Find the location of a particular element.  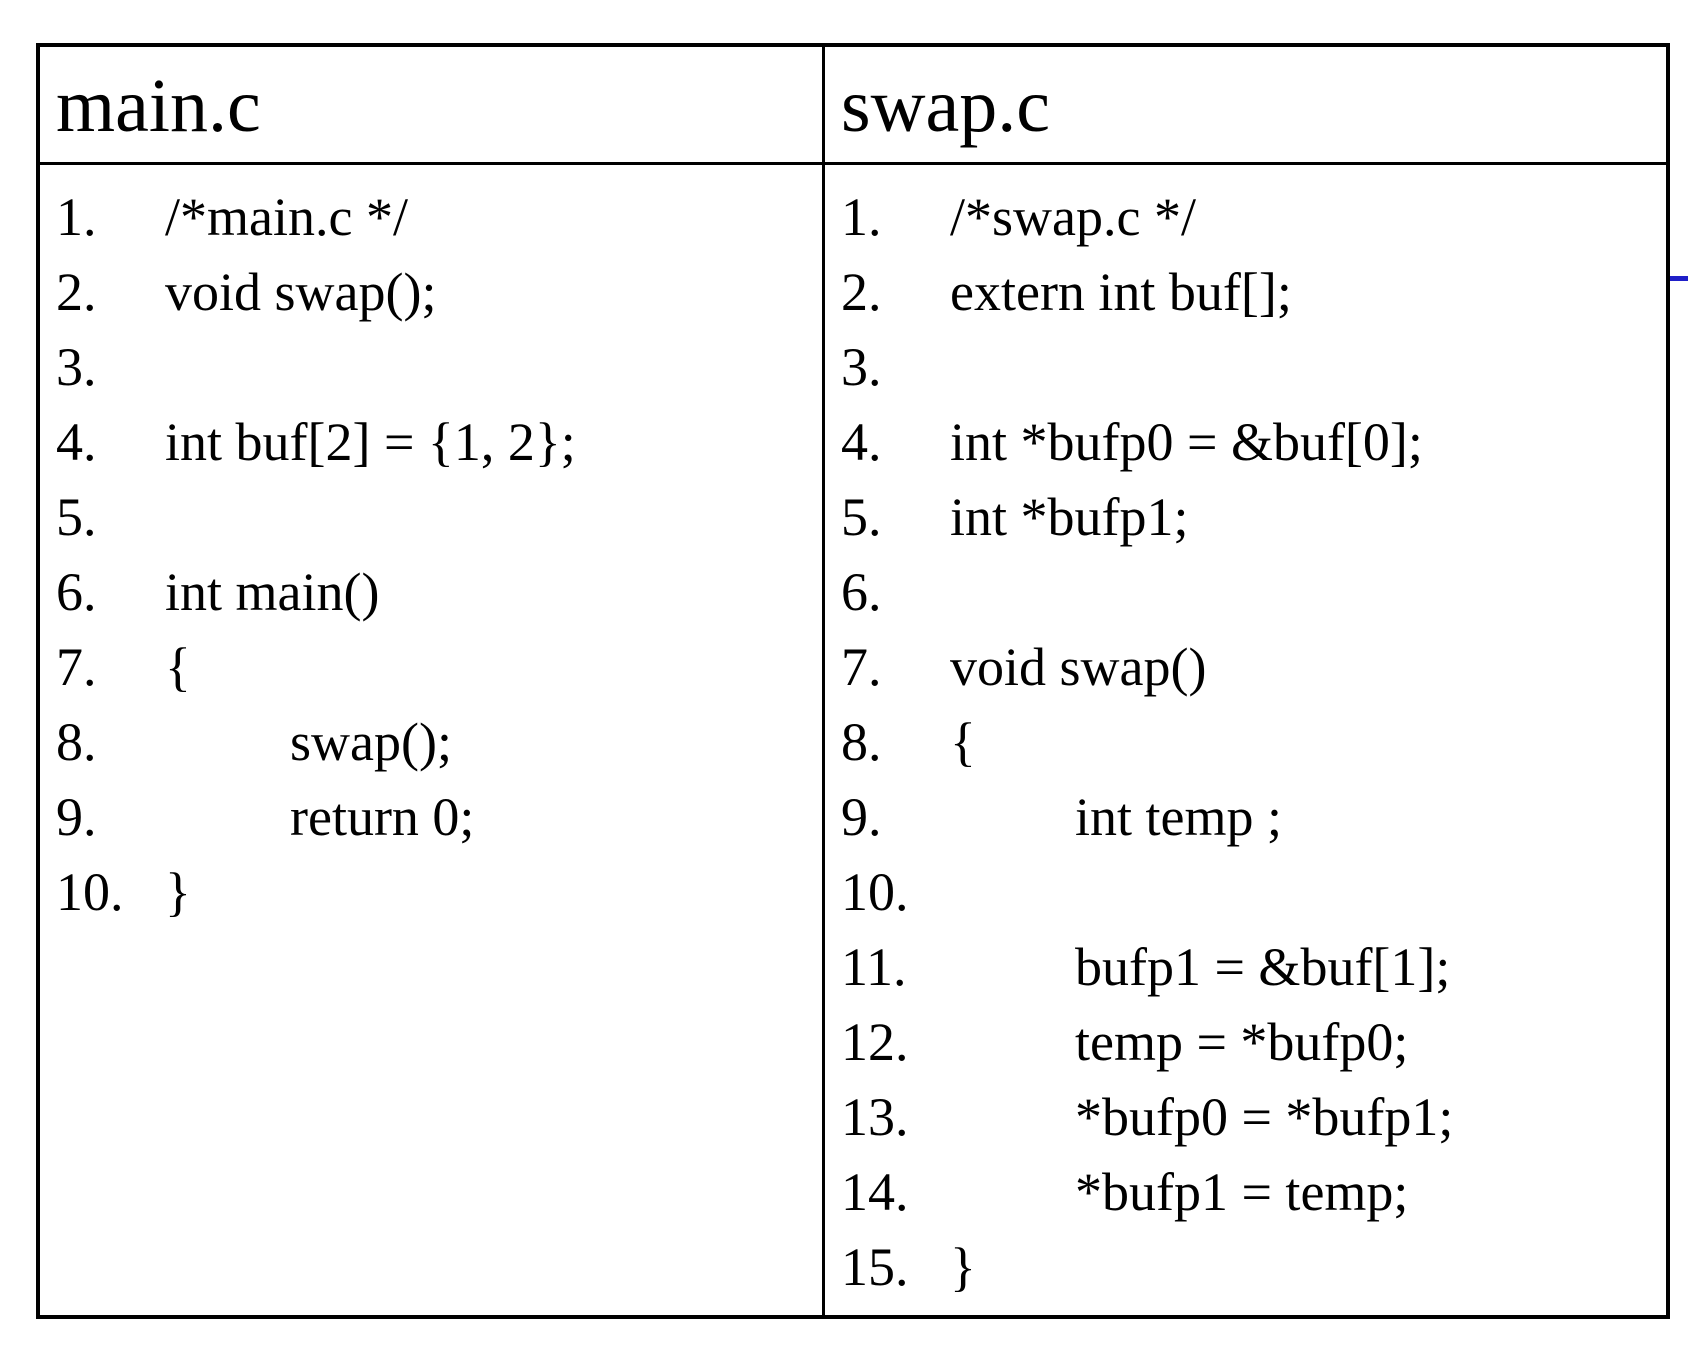

line-code: *bufp1 = temp; is located at coordinates (1242, 1192).